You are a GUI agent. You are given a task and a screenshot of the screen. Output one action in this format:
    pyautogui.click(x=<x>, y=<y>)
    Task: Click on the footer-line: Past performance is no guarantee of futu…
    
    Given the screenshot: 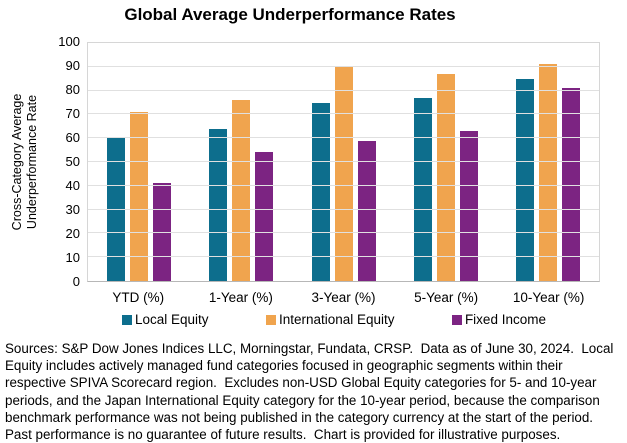 What is the action you would take?
    pyautogui.click(x=283, y=435)
    